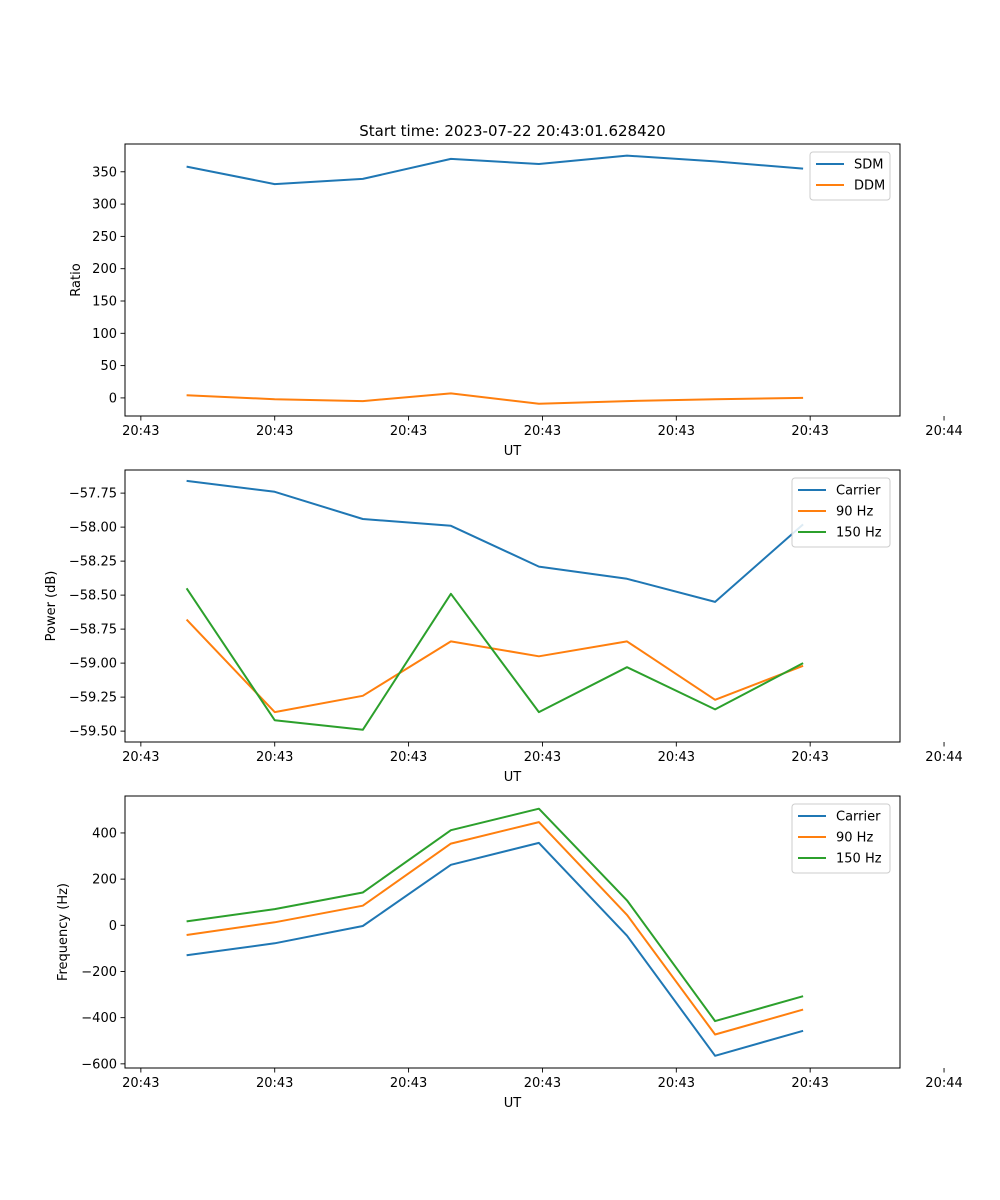  I want to click on y-tick-label: −59.25, so click(93, 698).